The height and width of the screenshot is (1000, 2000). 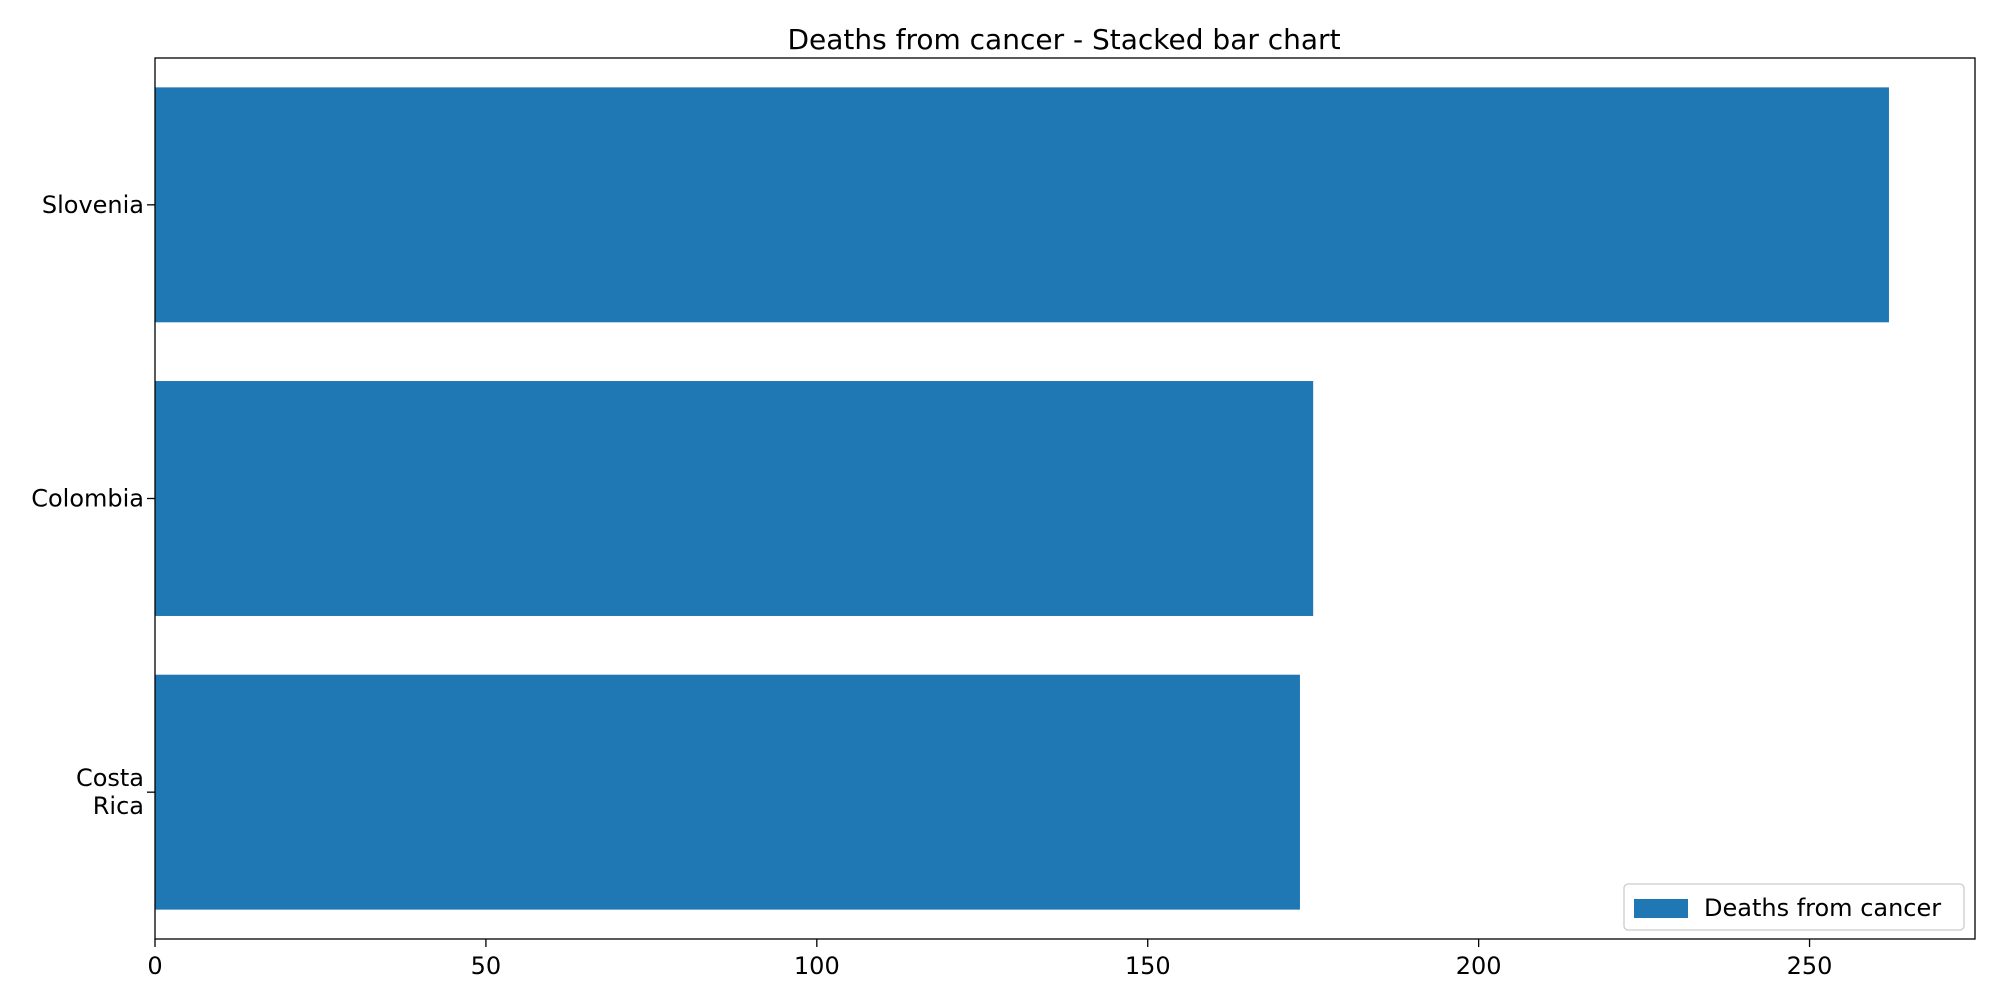 What do you see at coordinates (817, 966) in the screenshot?
I see `x-tick-label: 100` at bounding box center [817, 966].